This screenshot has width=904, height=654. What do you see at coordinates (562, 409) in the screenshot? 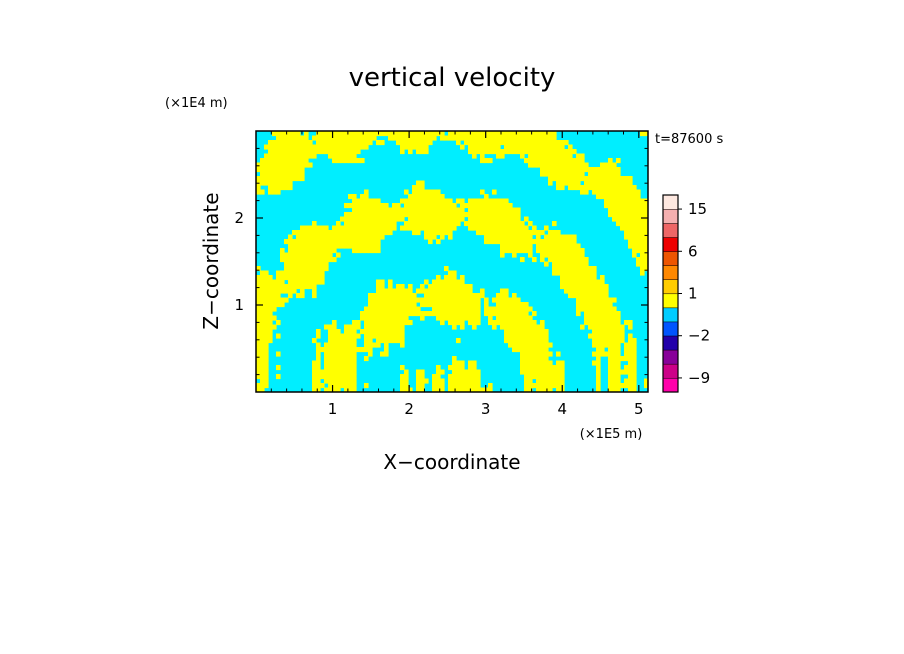
I see `x-tick-label: 4` at bounding box center [562, 409].